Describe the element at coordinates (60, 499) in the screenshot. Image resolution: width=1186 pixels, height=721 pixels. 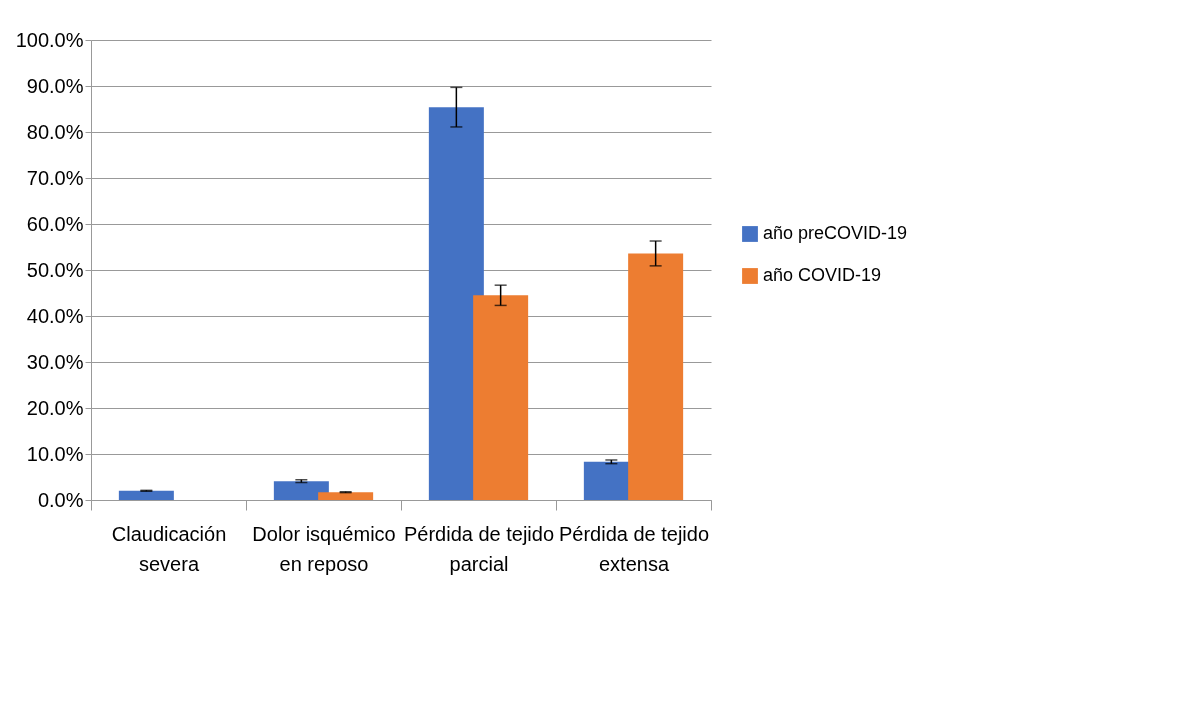
I see `y-tick-label: 0.0%` at that location.